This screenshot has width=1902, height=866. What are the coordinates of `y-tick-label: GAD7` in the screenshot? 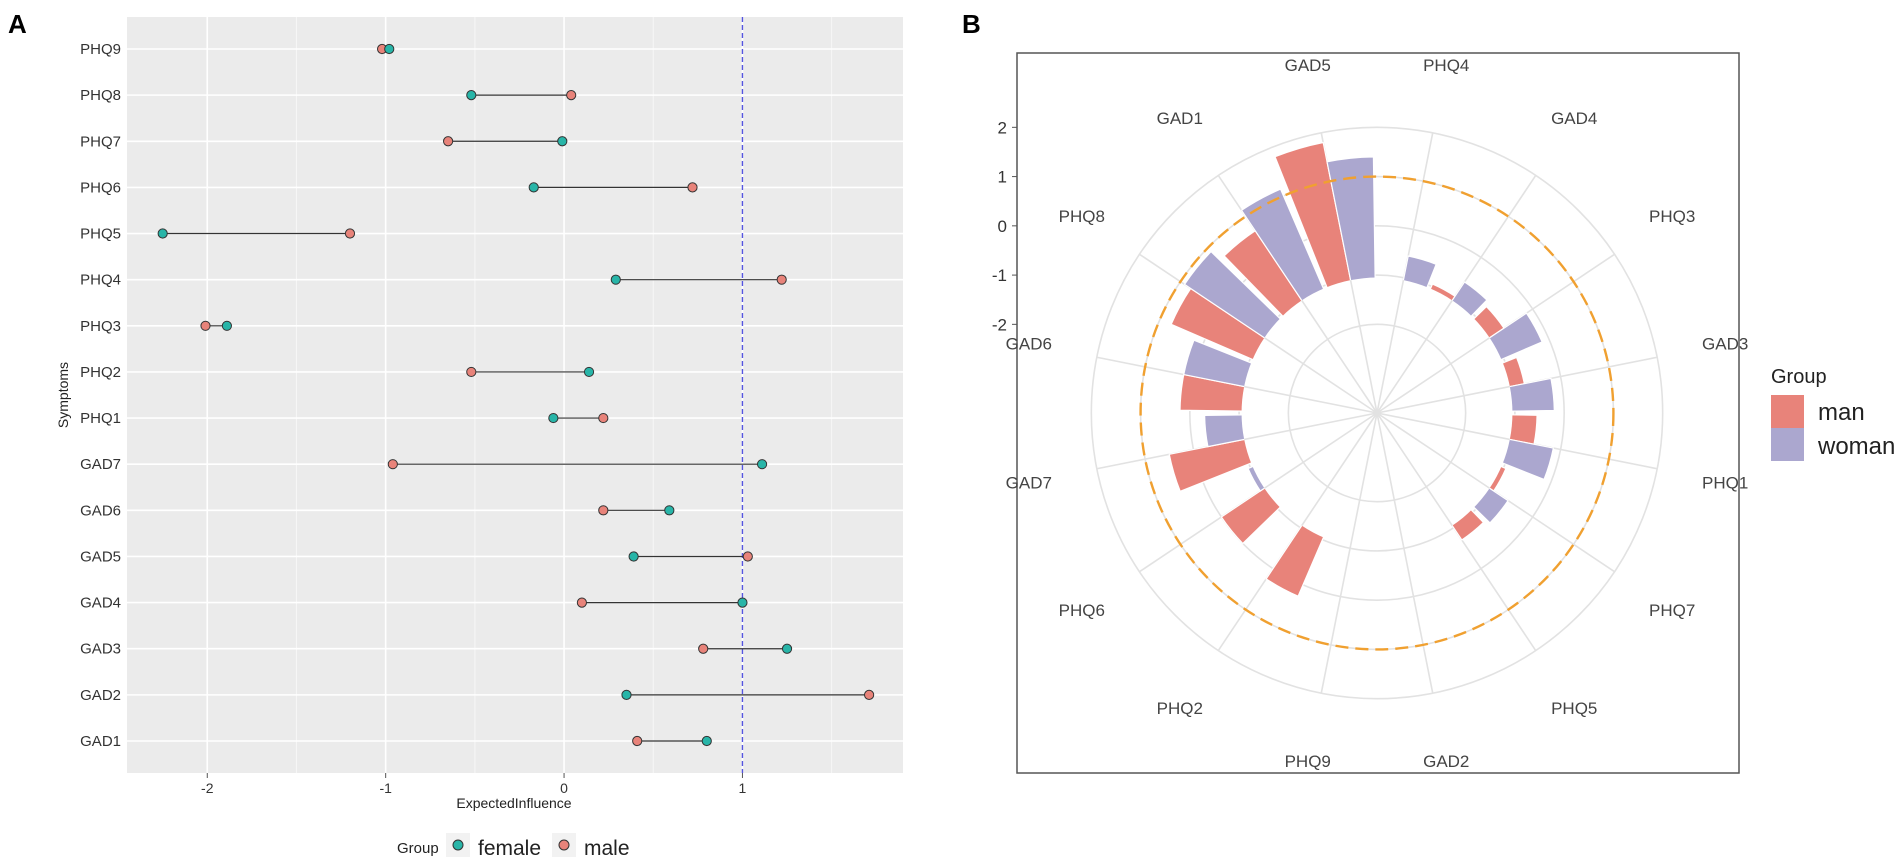 It's located at (100, 464).